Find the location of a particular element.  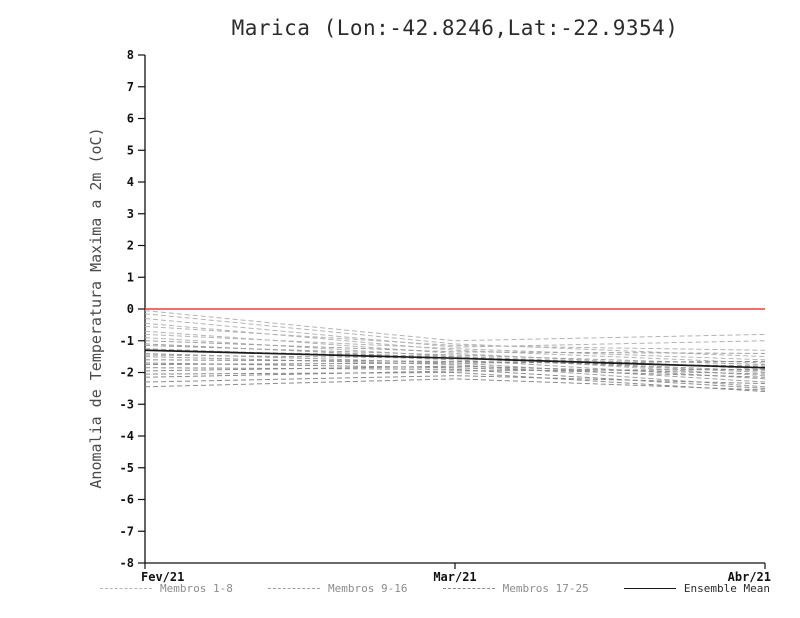

y-tick-label: -2 is located at coordinates (127, 373).